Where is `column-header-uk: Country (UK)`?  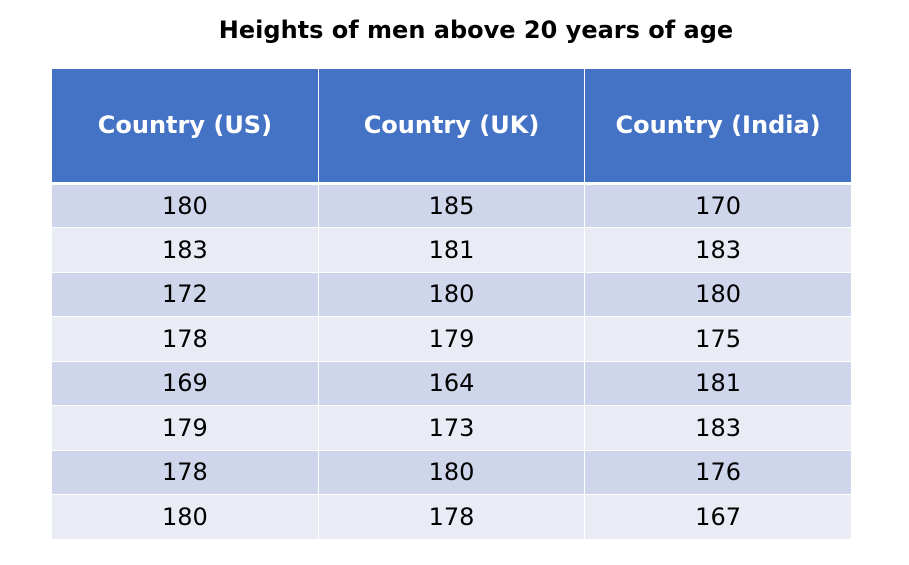
column-header-uk: Country (UK) is located at coordinates (452, 127).